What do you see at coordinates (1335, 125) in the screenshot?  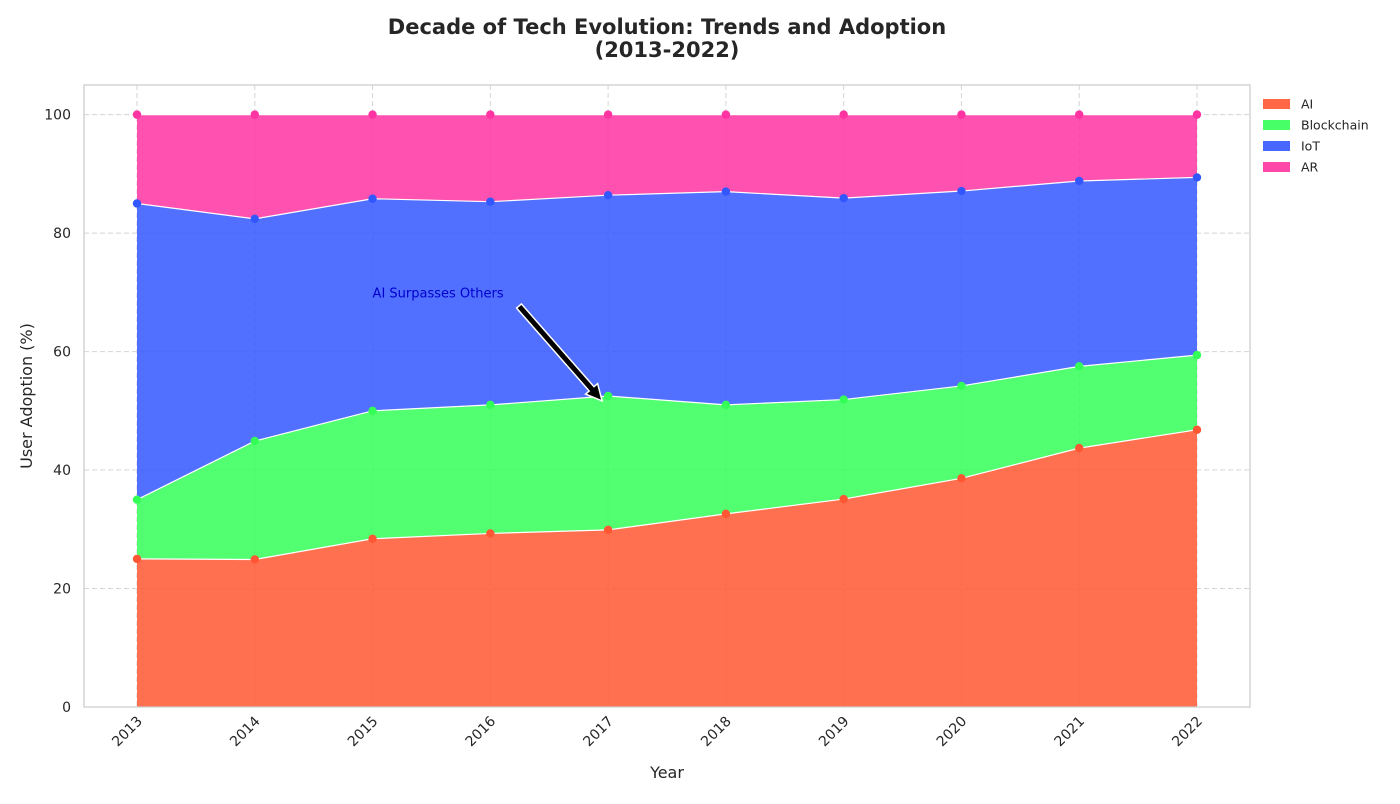 I see `legend-label: Blockchain` at bounding box center [1335, 125].